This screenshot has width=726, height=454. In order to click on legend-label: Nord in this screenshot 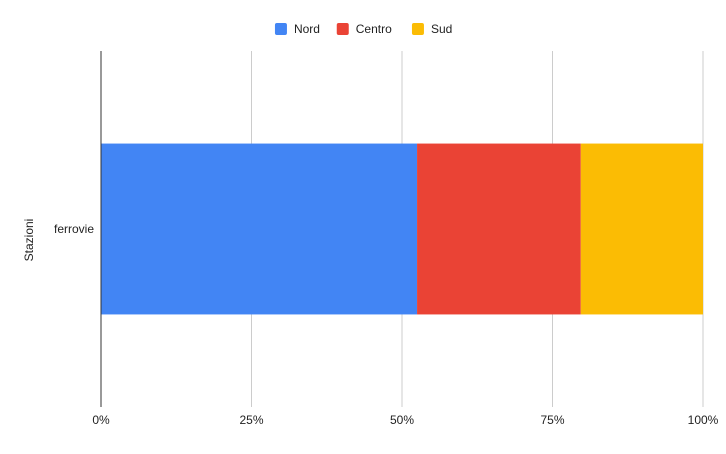, I will do `click(307, 29)`.